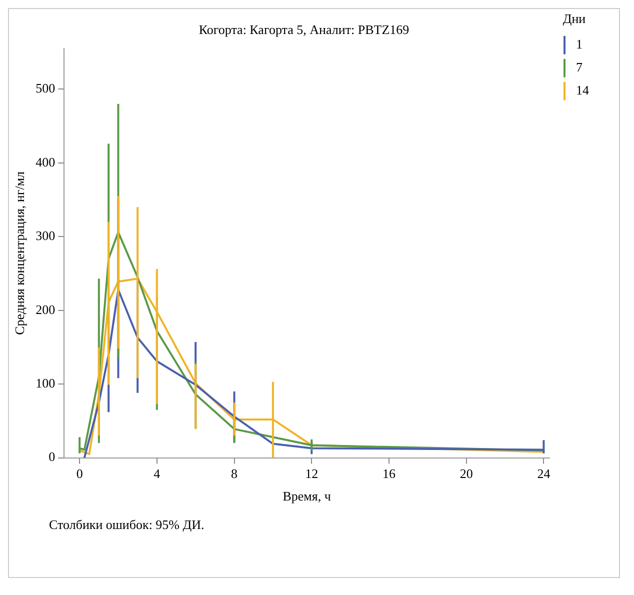 Image resolution: width=634 pixels, height=595 pixels. I want to click on x-axis-title: Время, ч, so click(307, 496).